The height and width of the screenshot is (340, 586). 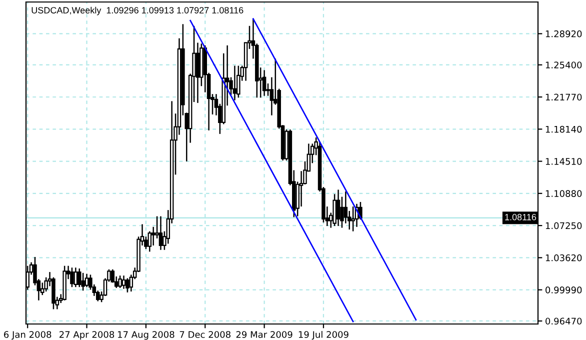 What do you see at coordinates (564, 65) in the screenshot?
I see `y-tick-label: 1.25400` at bounding box center [564, 65].